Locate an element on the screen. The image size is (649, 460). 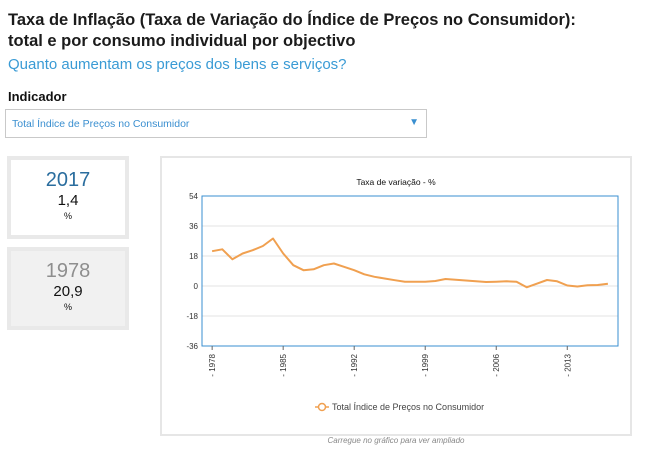
y-tick-label: 18 is located at coordinates (193, 256).